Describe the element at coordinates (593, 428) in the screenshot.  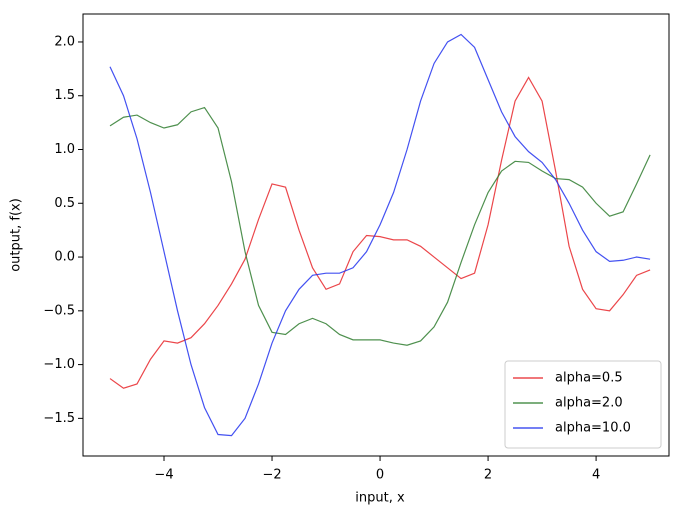
I see `legend-label: alpha=10.0` at that location.